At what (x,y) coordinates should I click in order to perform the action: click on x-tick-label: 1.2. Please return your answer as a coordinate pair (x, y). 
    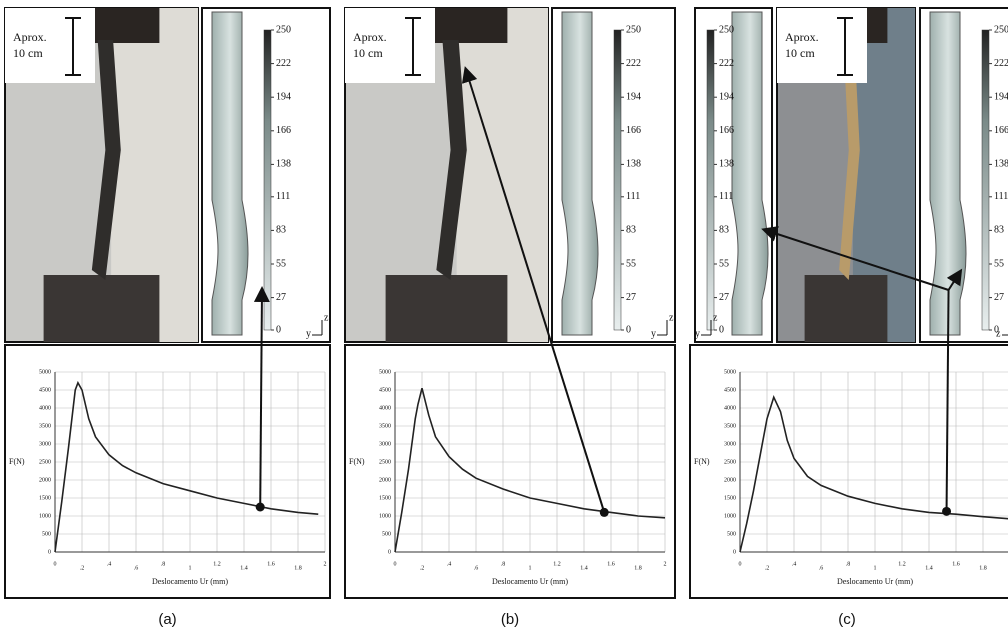
    Looking at the image, I should click on (557, 564).